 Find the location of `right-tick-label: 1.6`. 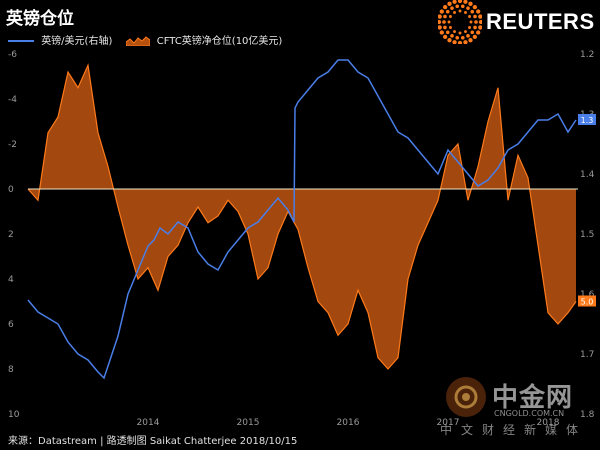

right-tick-label: 1.6 is located at coordinates (587, 295).